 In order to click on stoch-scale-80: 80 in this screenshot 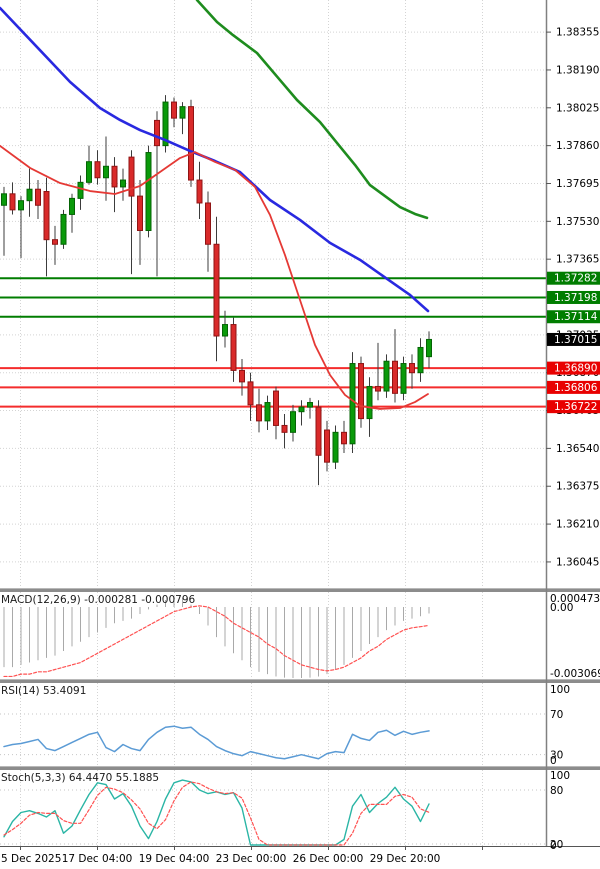, I will do `click(556, 791)`.